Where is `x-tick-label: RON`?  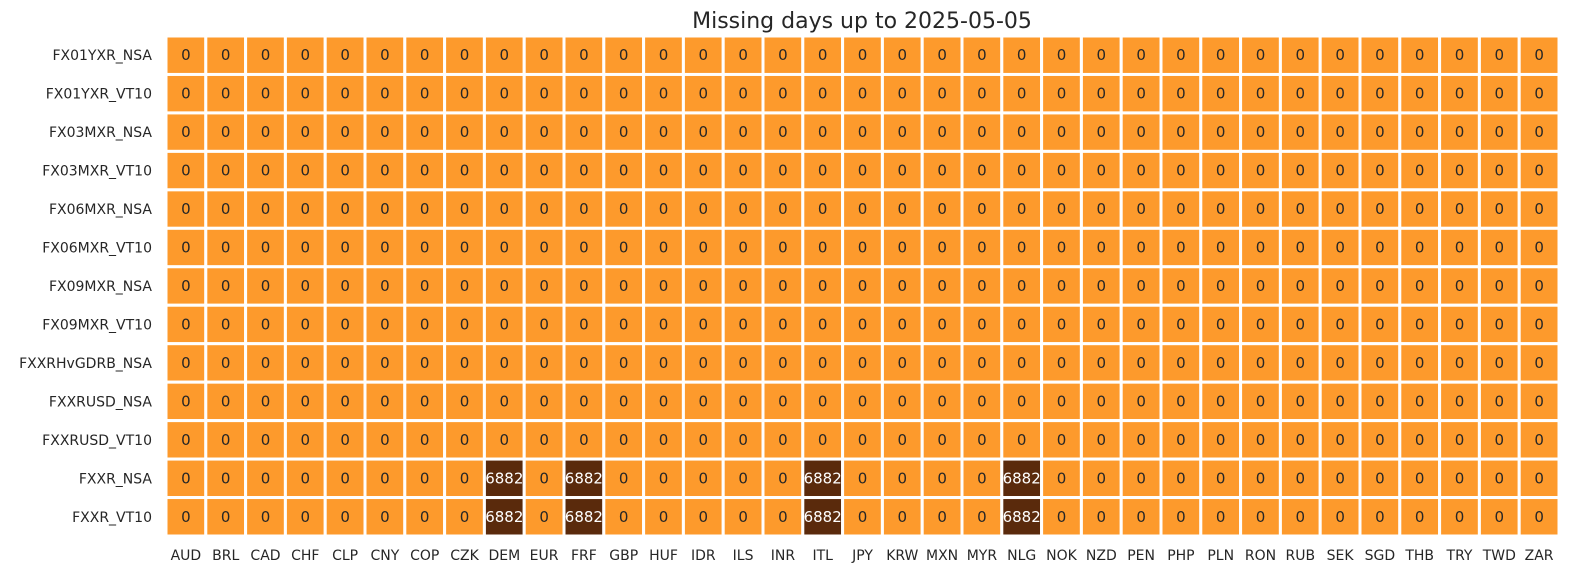 x-tick-label: RON is located at coordinates (1260, 556).